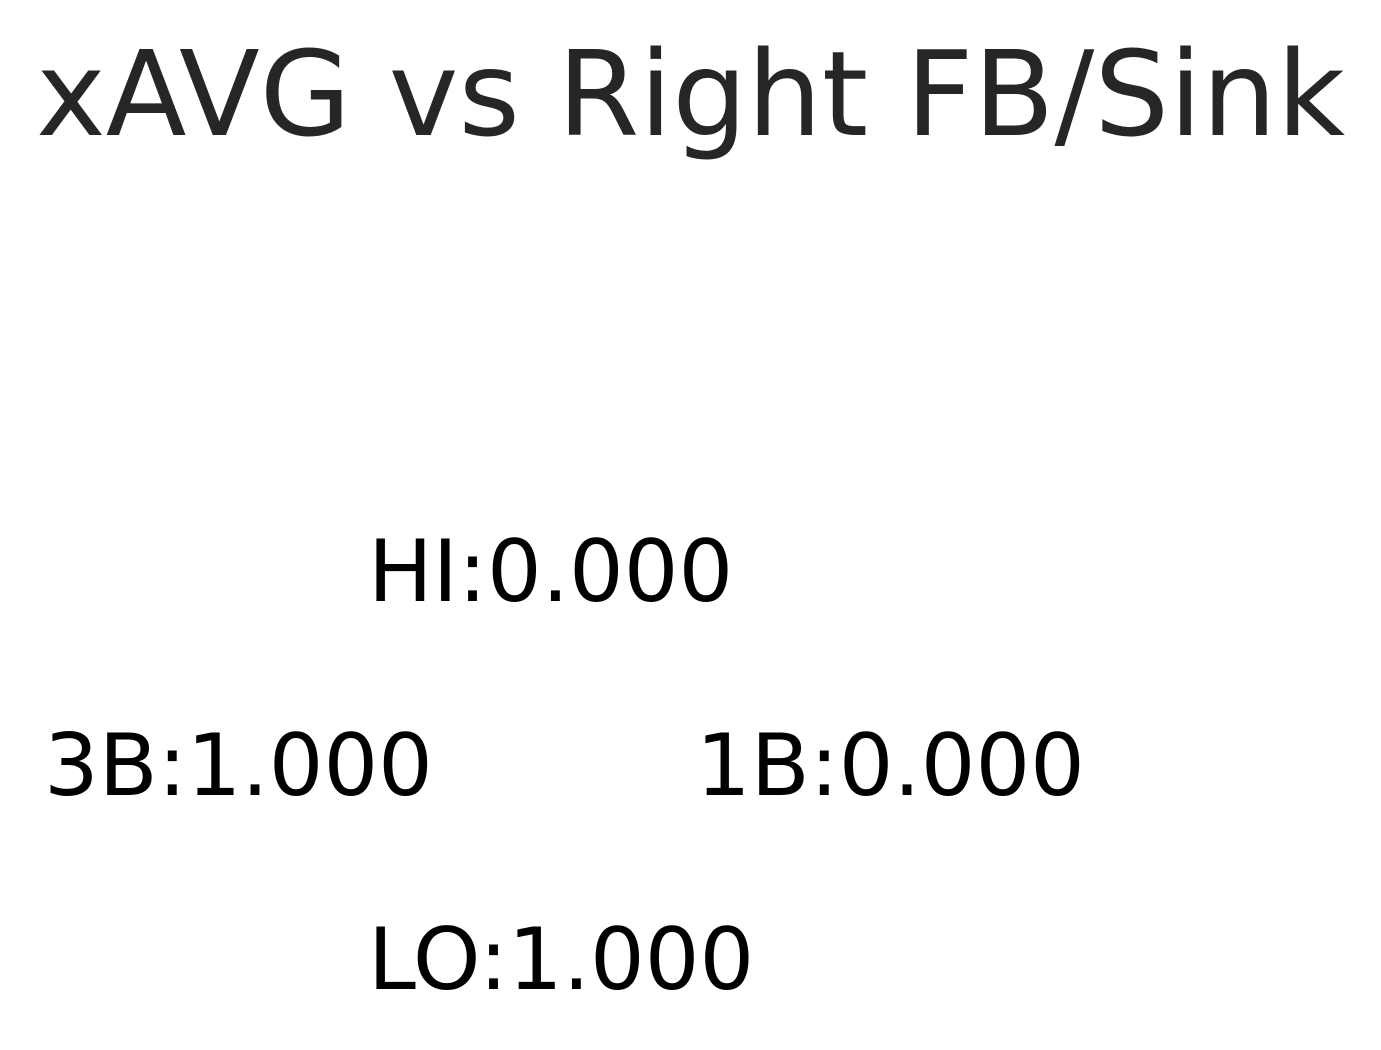  I want to click on zone-label-hi: HI:0.000, so click(551, 572).